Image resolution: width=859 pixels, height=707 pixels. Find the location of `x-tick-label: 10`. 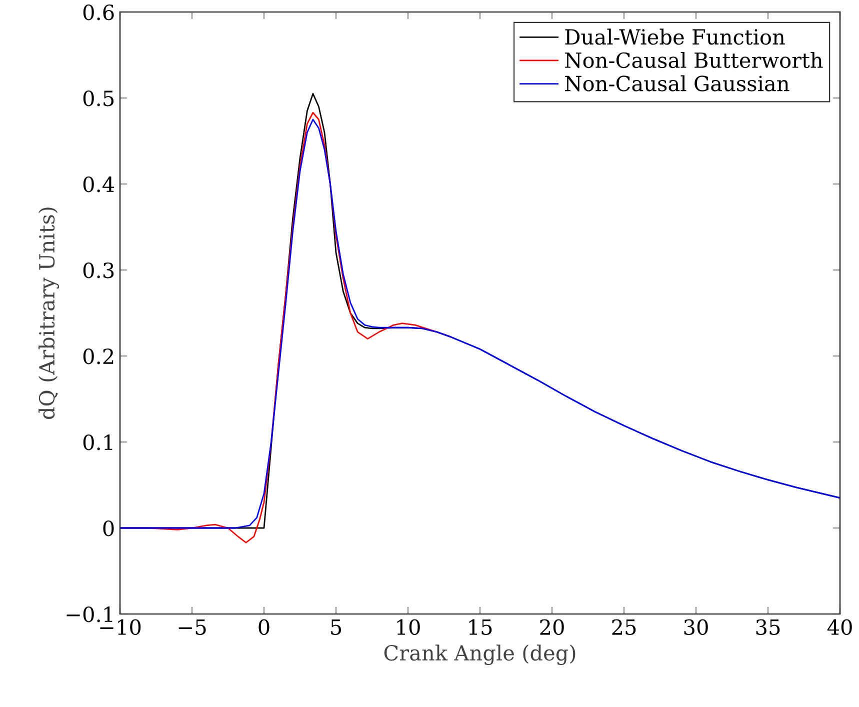

x-tick-label: 10 is located at coordinates (408, 627).